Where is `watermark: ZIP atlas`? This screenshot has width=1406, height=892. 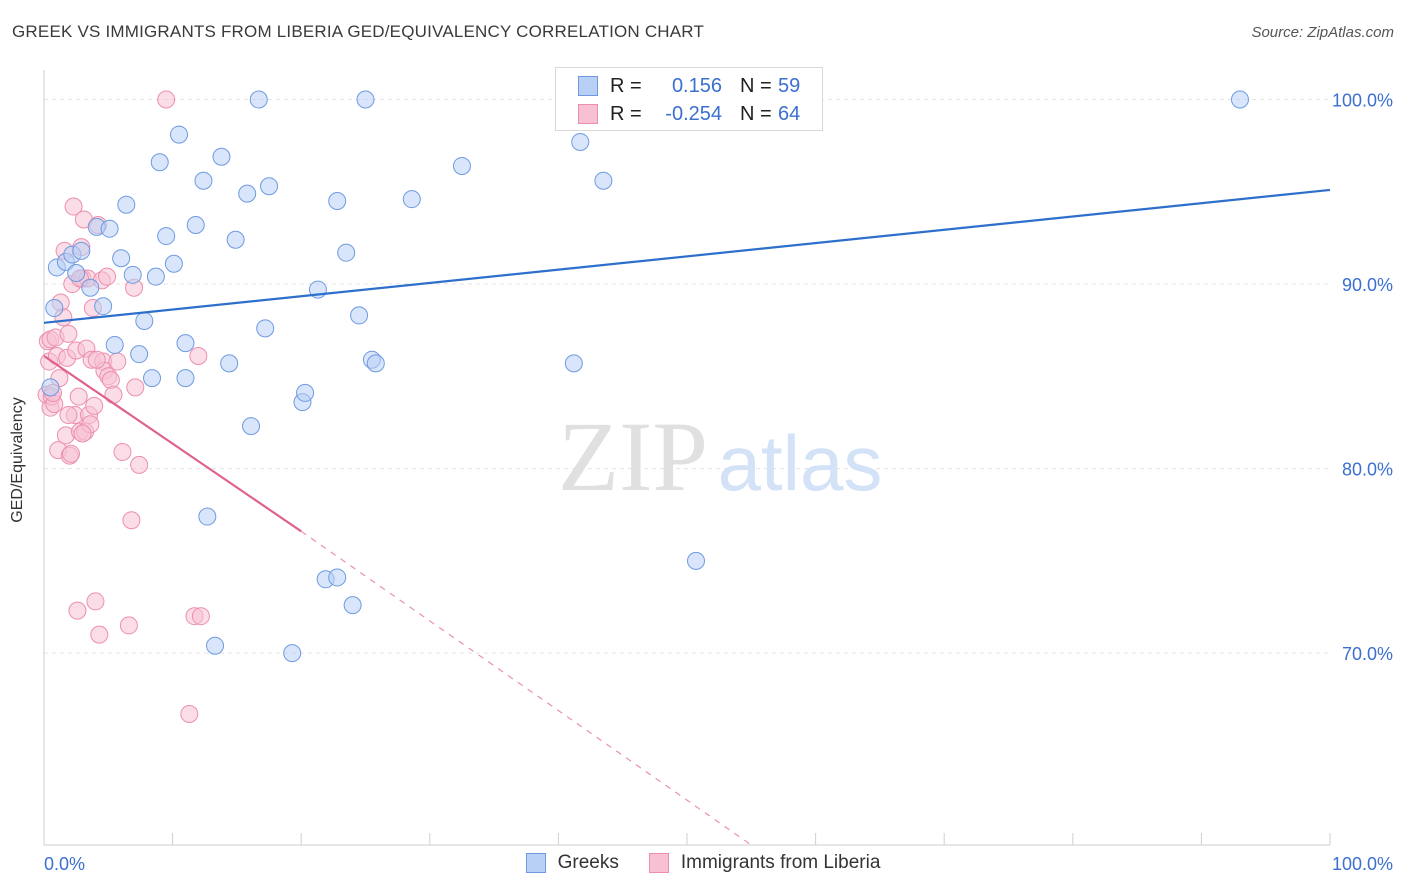 watermark: ZIP atlas is located at coordinates (720, 456).